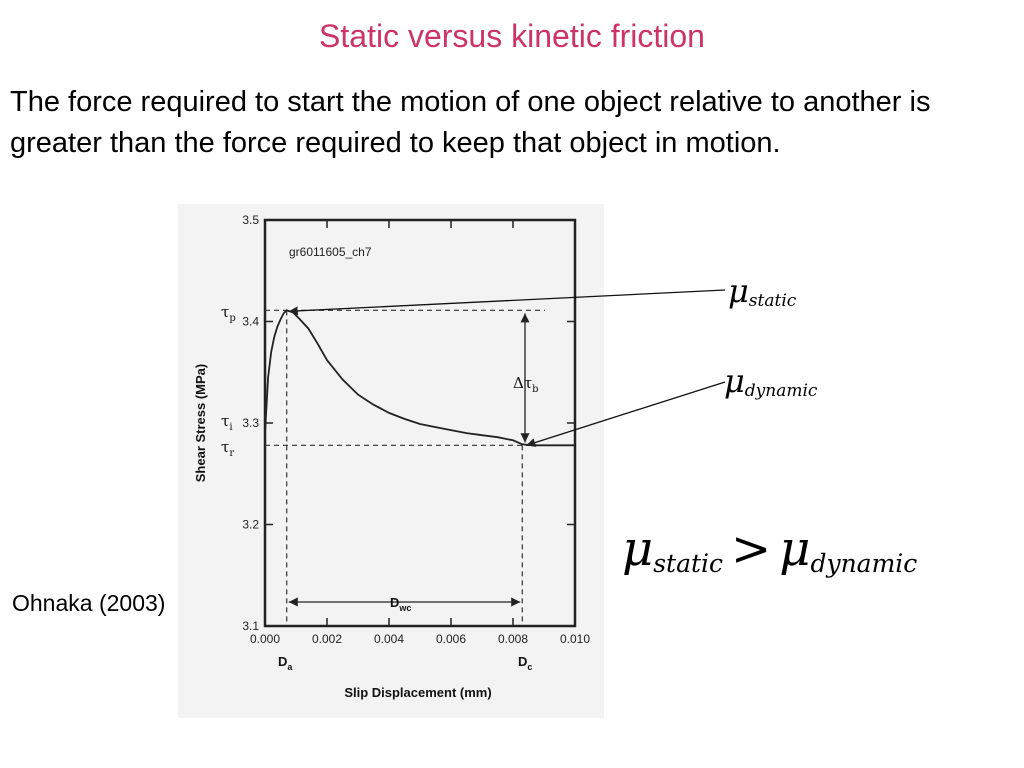 The width and height of the screenshot is (1024, 768). I want to click on x-tick-label: 0.000, so click(265, 639).